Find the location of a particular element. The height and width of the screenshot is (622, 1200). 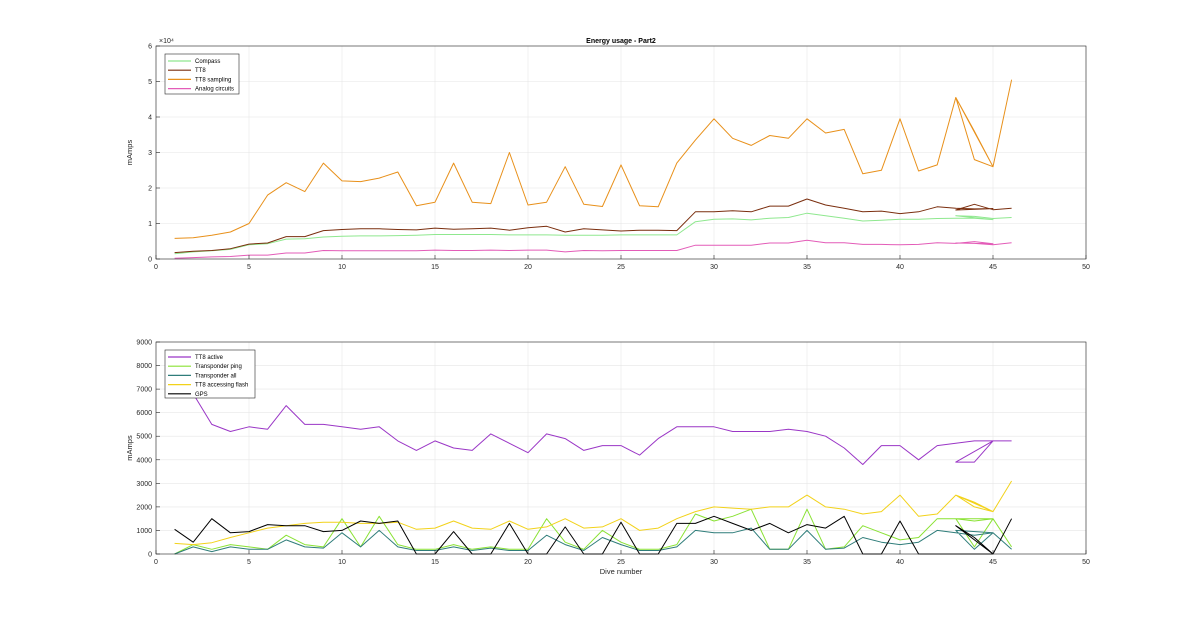

series-line-gps is located at coordinates (593, 535).